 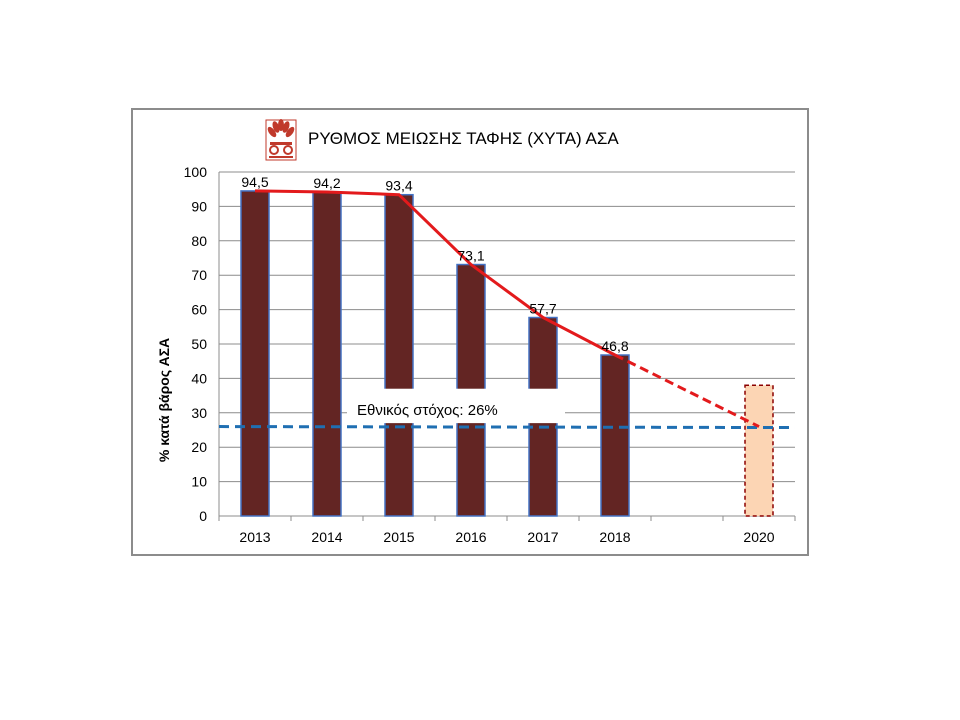 What do you see at coordinates (199, 378) in the screenshot?
I see `y-tick-label: 40` at bounding box center [199, 378].